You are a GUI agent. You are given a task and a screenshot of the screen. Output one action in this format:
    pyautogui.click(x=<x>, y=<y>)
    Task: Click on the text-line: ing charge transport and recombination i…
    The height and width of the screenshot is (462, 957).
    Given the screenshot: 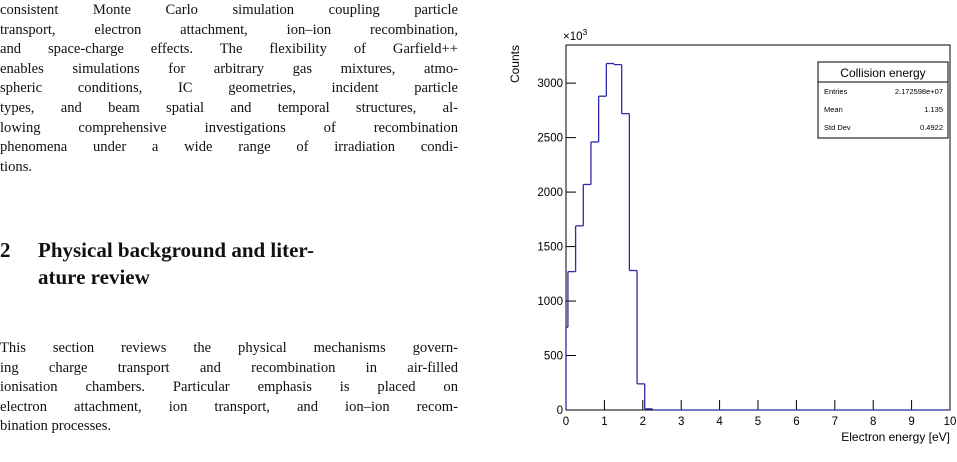 What is the action you would take?
    pyautogui.click(x=229, y=367)
    